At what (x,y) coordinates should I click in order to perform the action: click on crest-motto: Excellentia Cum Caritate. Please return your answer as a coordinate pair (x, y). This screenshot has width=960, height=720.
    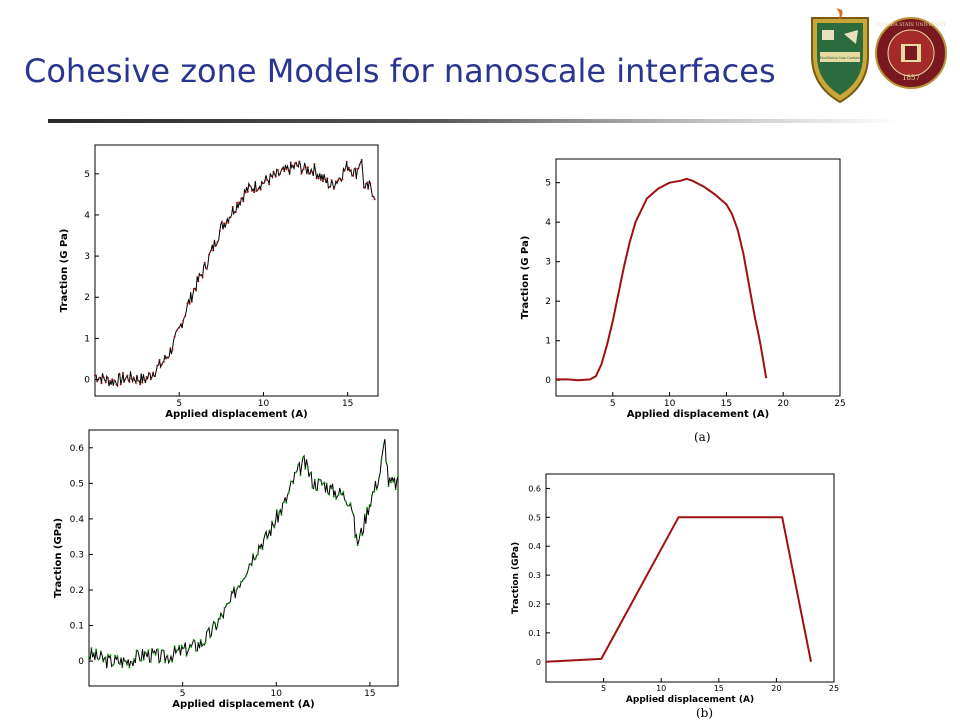
    Looking at the image, I should click on (840, 58).